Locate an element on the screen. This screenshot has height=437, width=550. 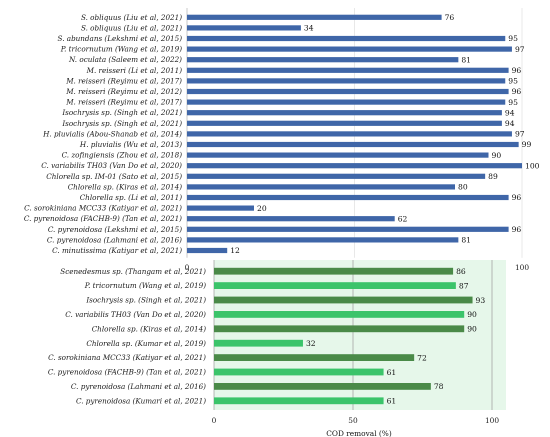
cod-category-label: C. variabilis TH03 (Van Do et al, 2020) is located at coordinates (135, 314).